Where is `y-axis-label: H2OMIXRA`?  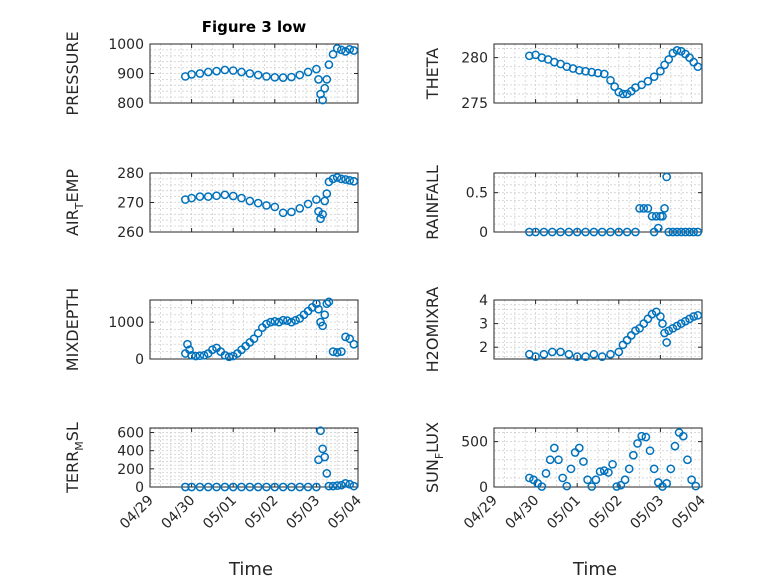 y-axis-label: H2OMIXRA is located at coordinates (432, 330).